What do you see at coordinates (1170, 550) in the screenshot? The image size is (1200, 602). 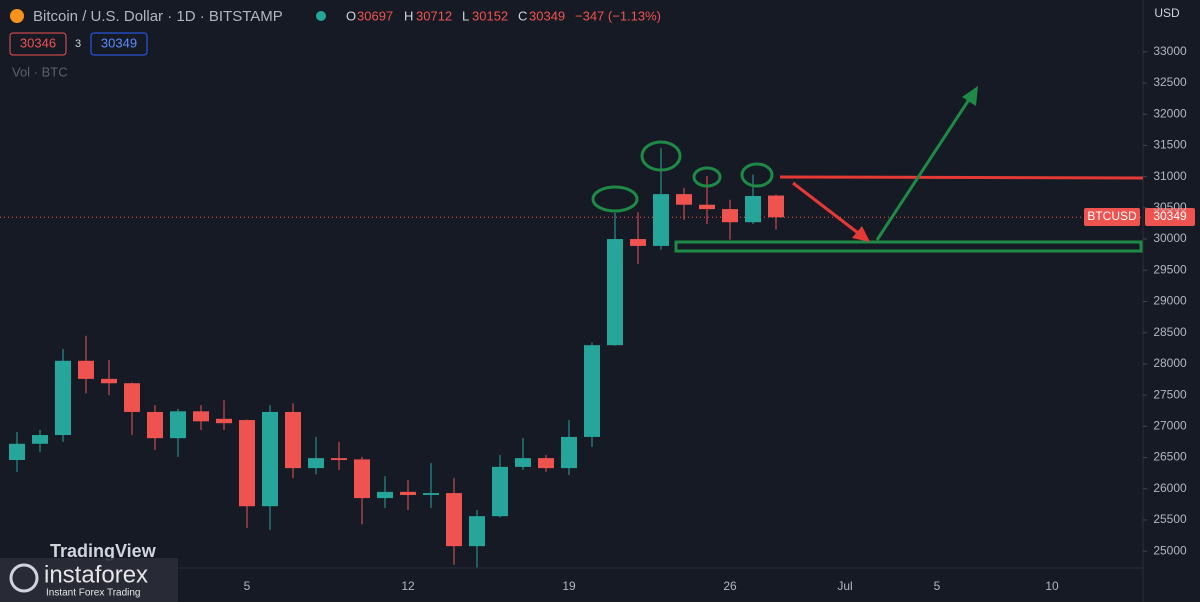 I see `y-tick-label: 25000` at bounding box center [1170, 550].